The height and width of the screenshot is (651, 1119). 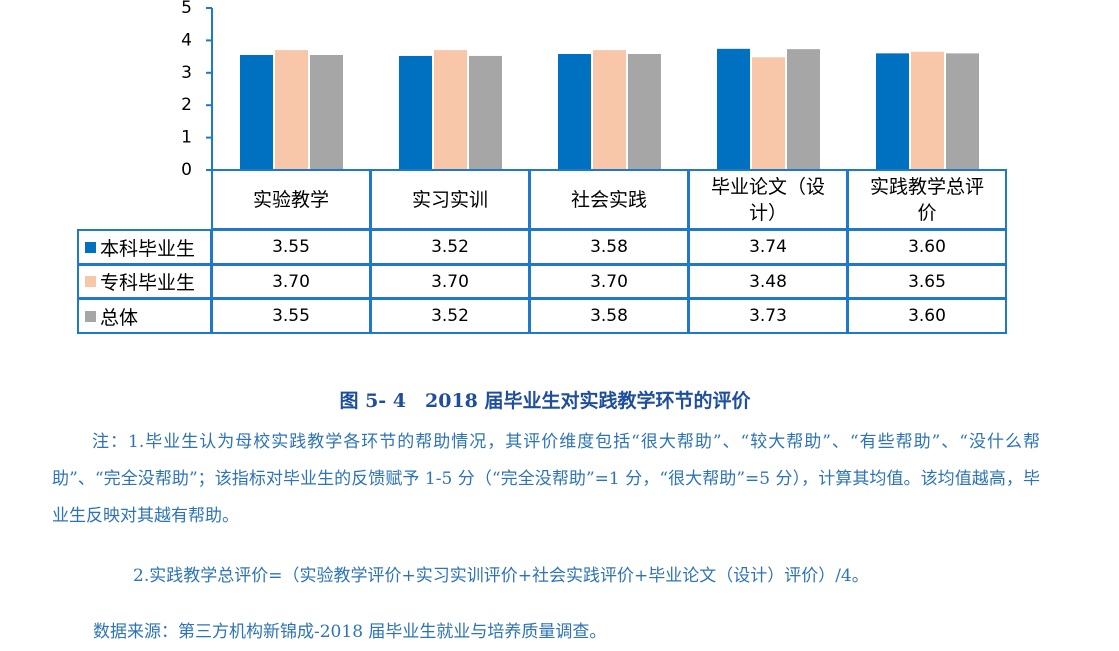 I want to click on legend-entry: 本科毕业生, so click(x=144, y=247).